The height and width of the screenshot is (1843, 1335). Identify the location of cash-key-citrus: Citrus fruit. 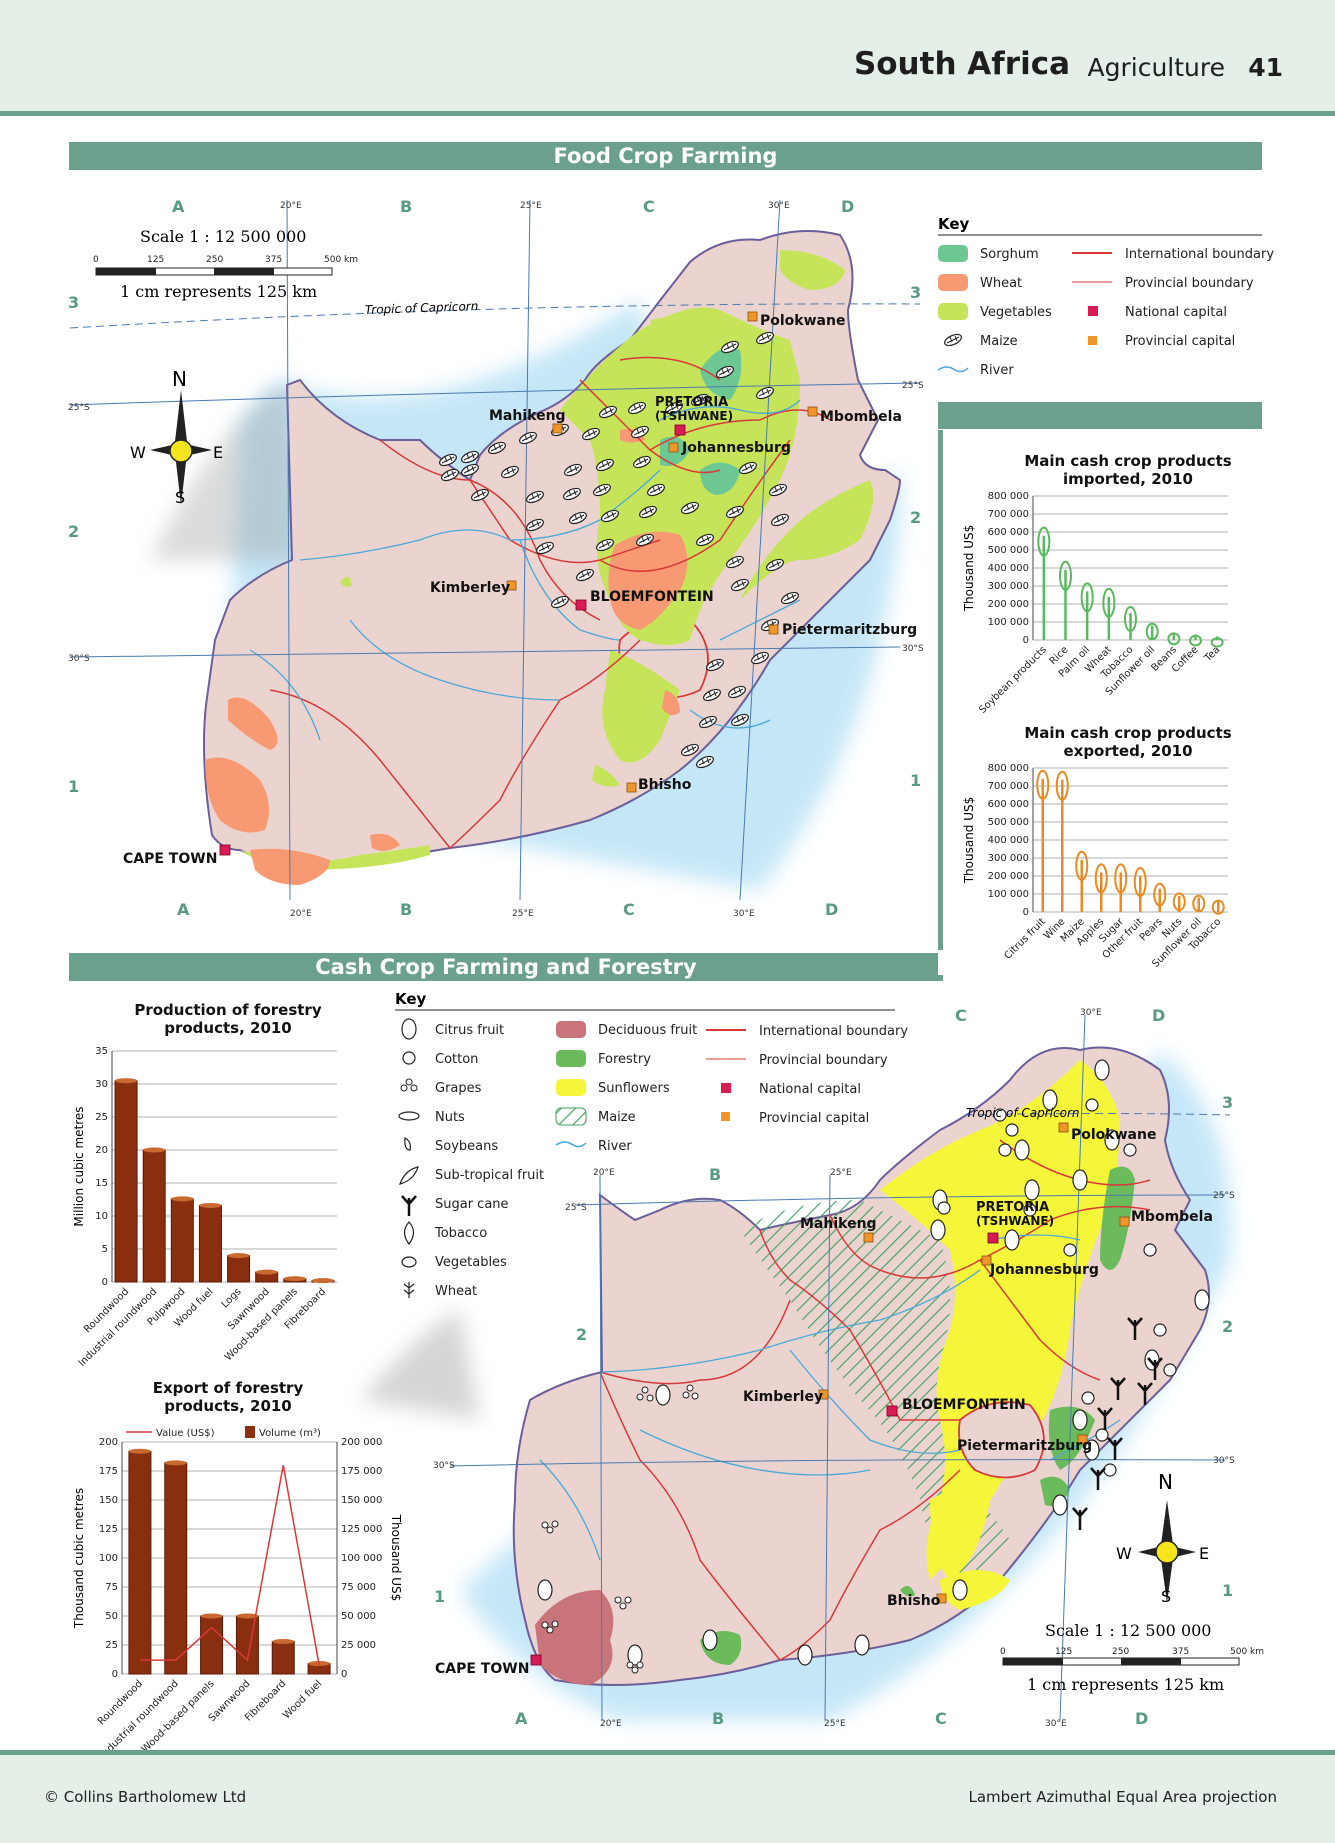
(469, 1030).